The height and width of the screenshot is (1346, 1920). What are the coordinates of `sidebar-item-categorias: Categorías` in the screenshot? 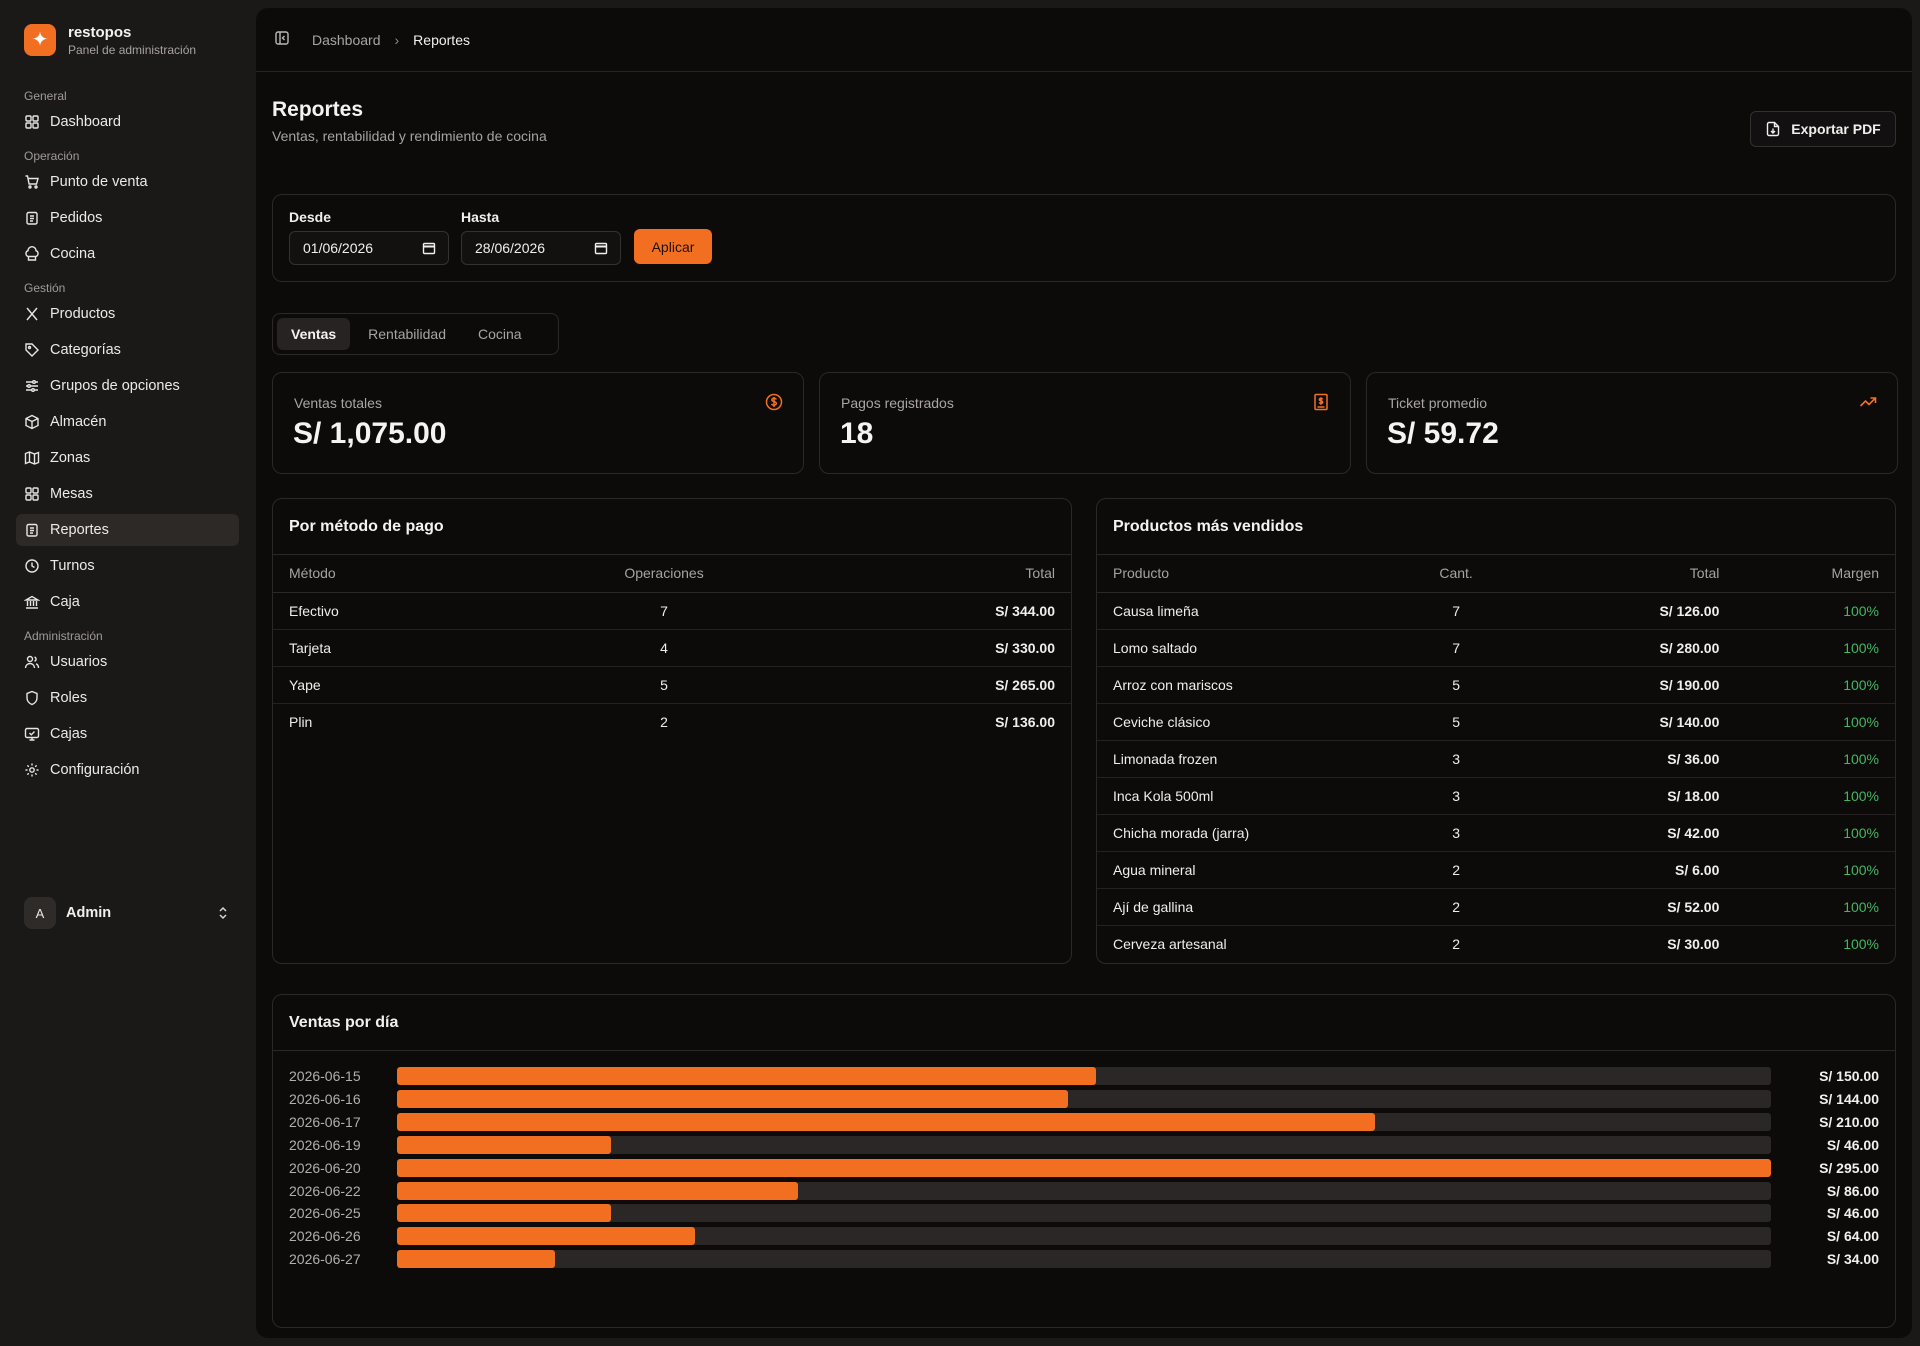 It's located at (127, 350).